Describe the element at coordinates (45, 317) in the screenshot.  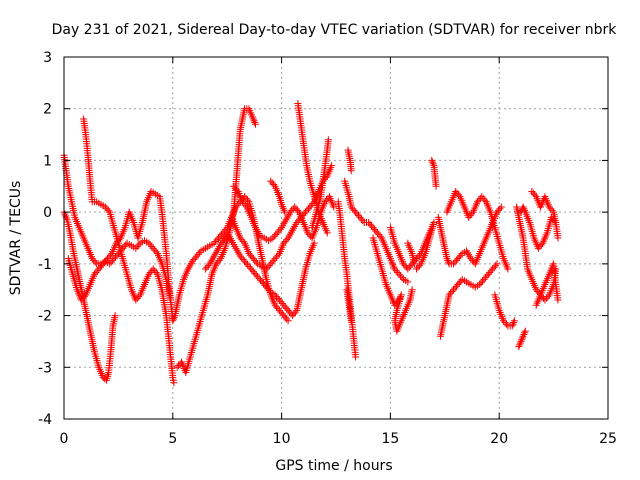
I see `y-tick-label: -2` at that location.